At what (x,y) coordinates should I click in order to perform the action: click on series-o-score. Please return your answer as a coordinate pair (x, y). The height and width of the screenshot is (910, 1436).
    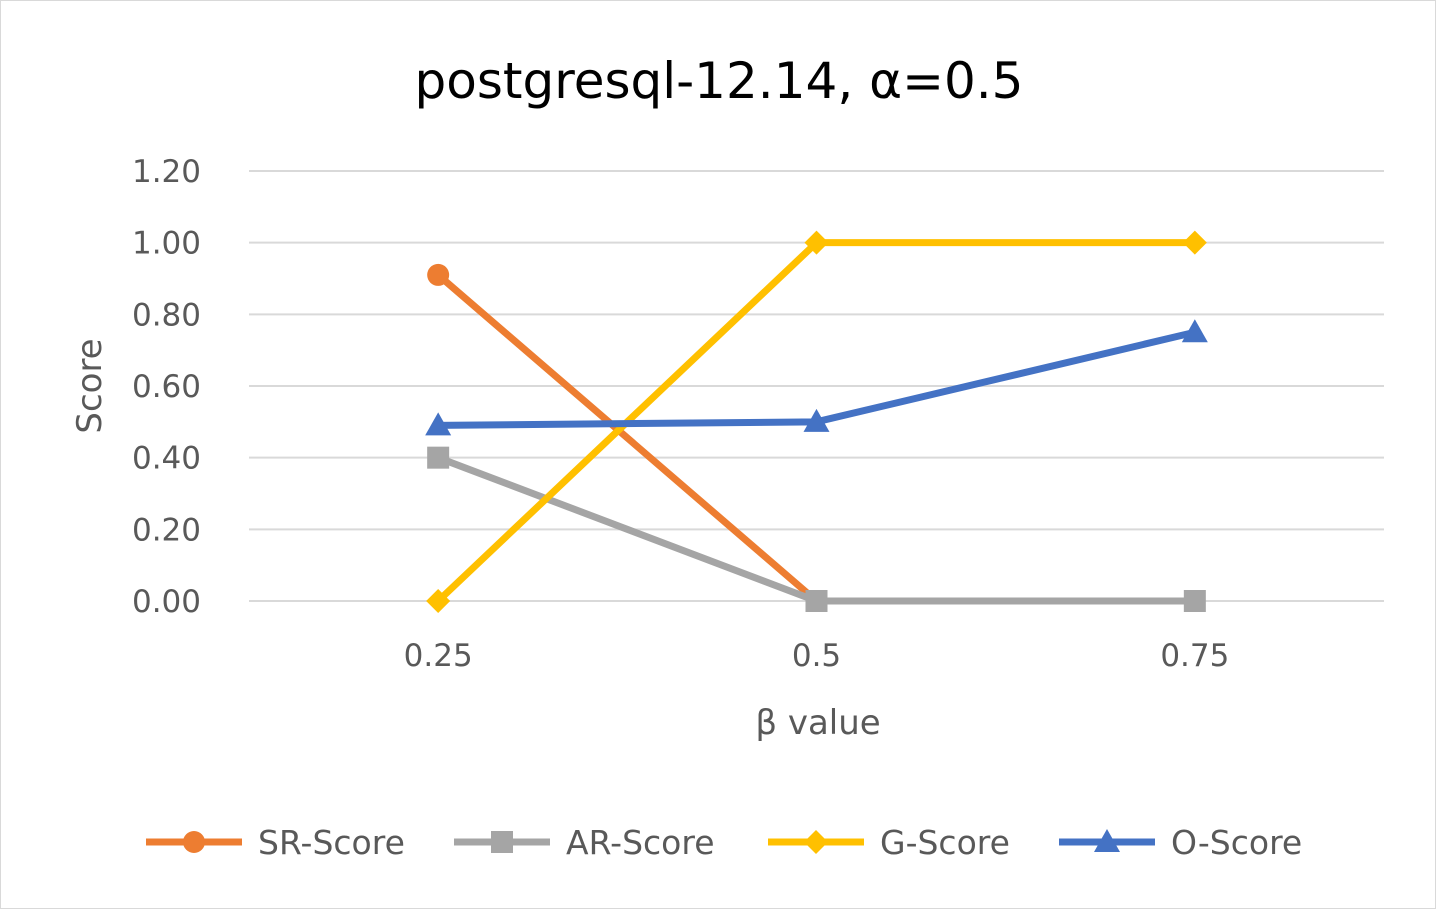
    Looking at the image, I should click on (816, 377).